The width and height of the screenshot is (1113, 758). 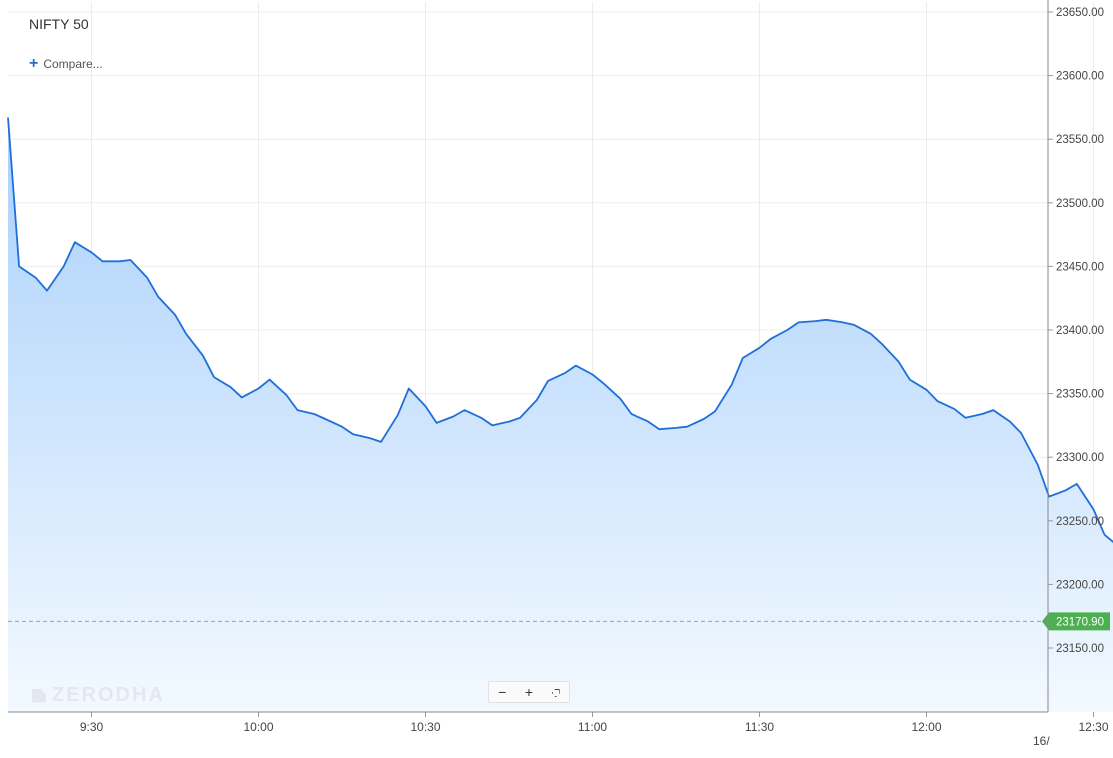 I want to click on x-tick-label: 10:00, so click(x=258, y=727).